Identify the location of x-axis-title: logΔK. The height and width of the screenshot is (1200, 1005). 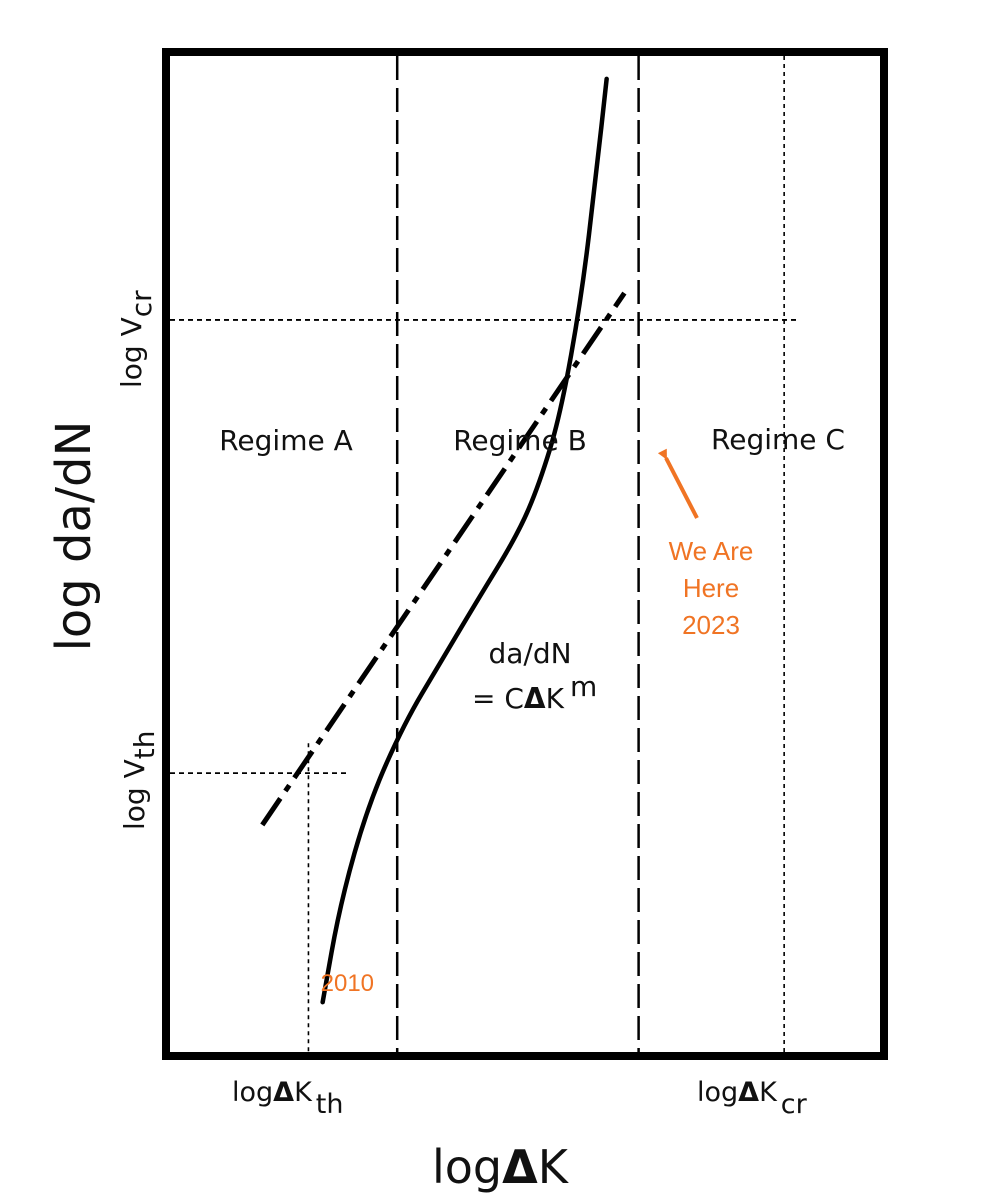
(501, 1167).